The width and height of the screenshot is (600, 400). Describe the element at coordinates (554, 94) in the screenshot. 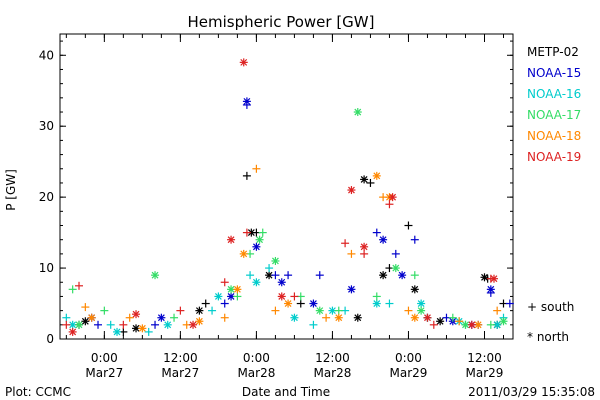

I see `legend-entry: NOAA-16` at that location.